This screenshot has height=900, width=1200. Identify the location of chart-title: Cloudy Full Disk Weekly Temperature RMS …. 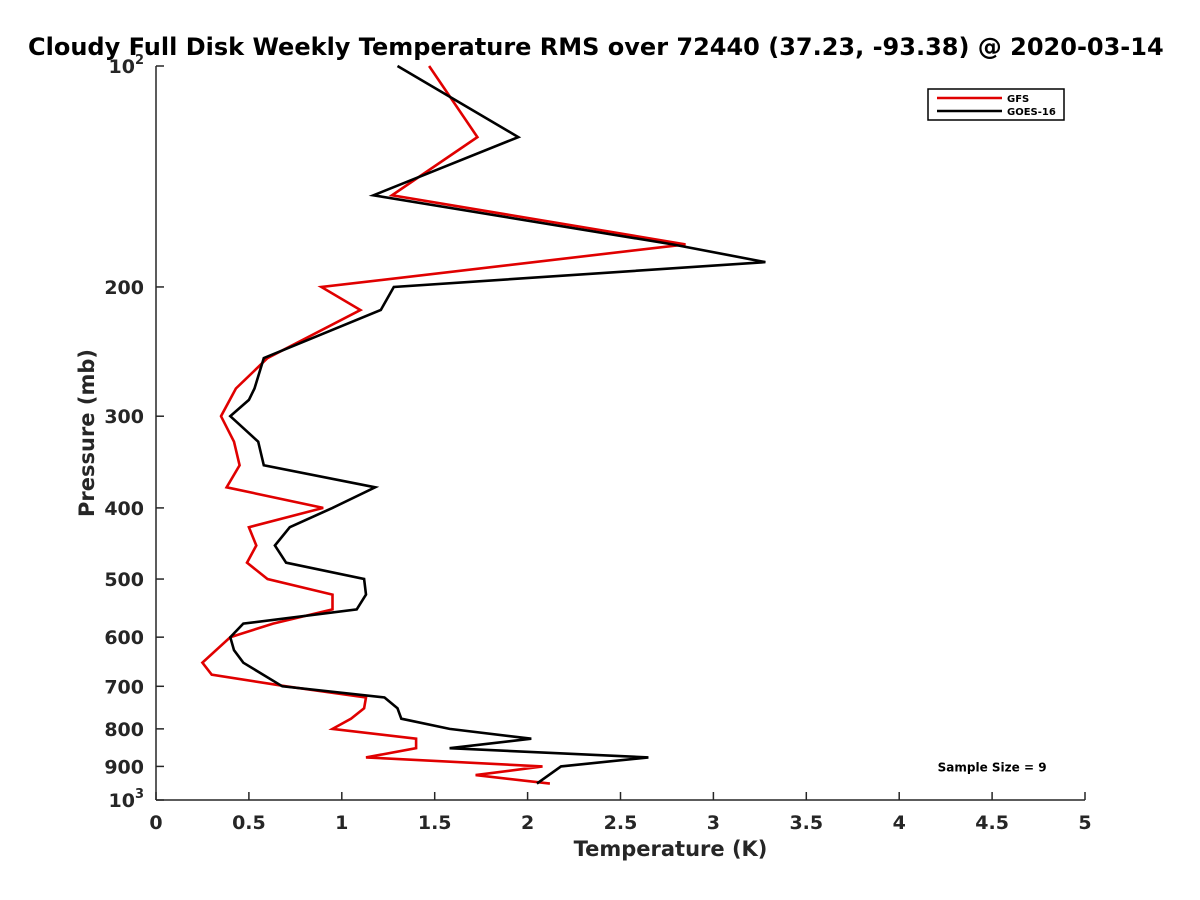
(596, 47).